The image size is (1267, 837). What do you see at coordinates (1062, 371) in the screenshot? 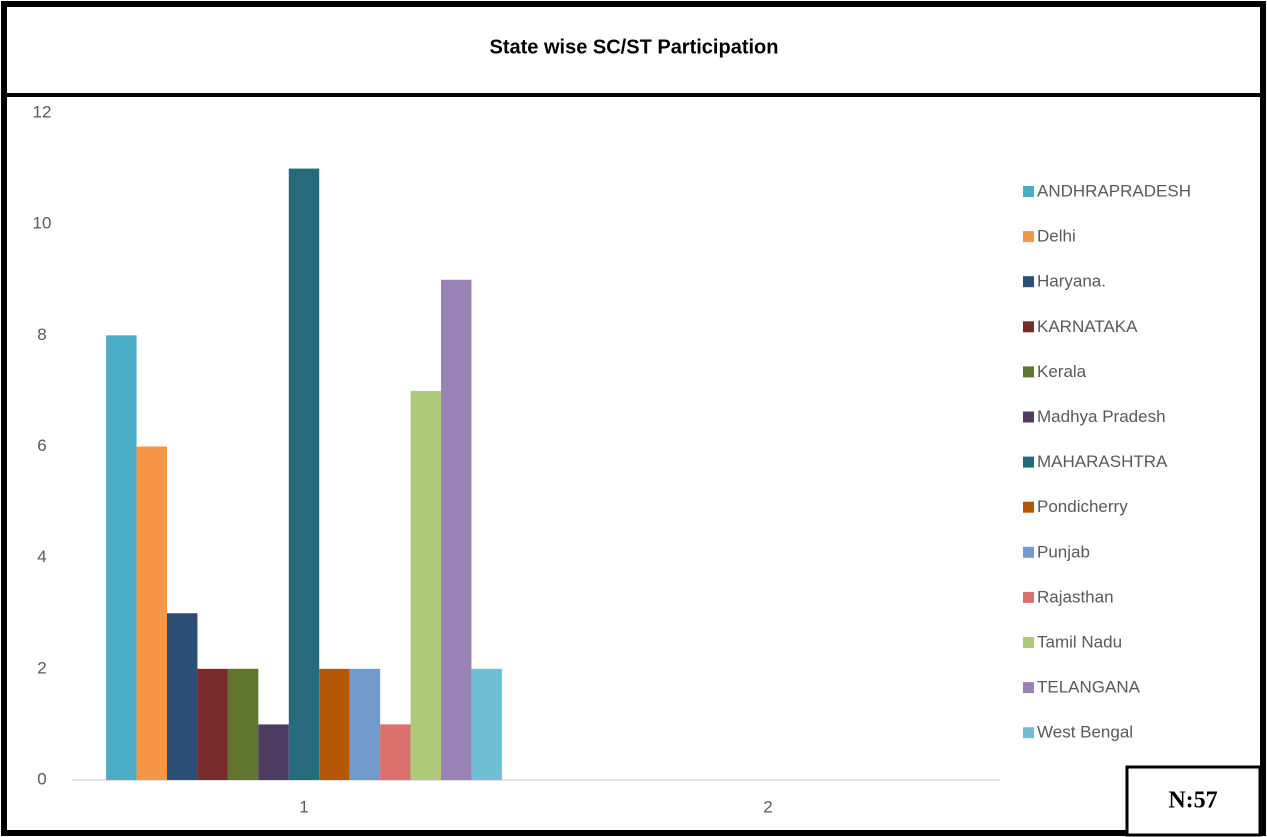
I see `legend-label: Kerala` at bounding box center [1062, 371].